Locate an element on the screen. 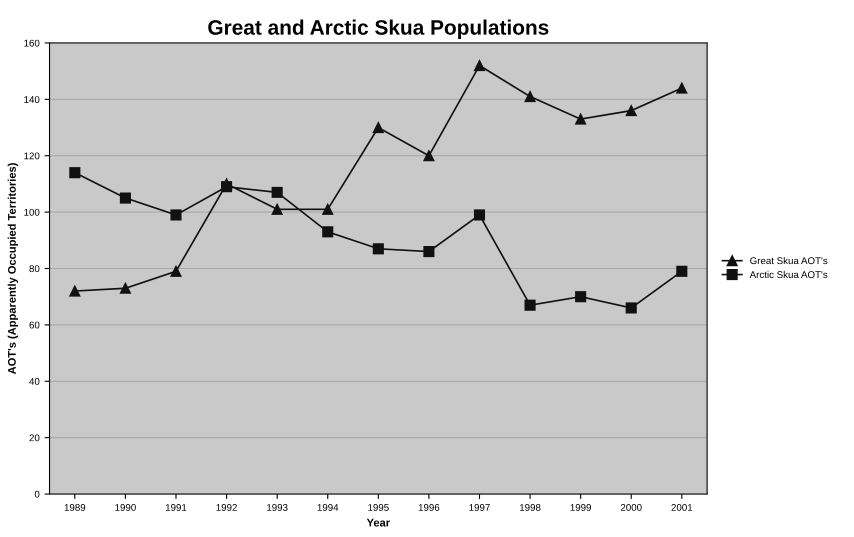 The width and height of the screenshot is (854, 537). x-tick-label: 1996 is located at coordinates (429, 507).